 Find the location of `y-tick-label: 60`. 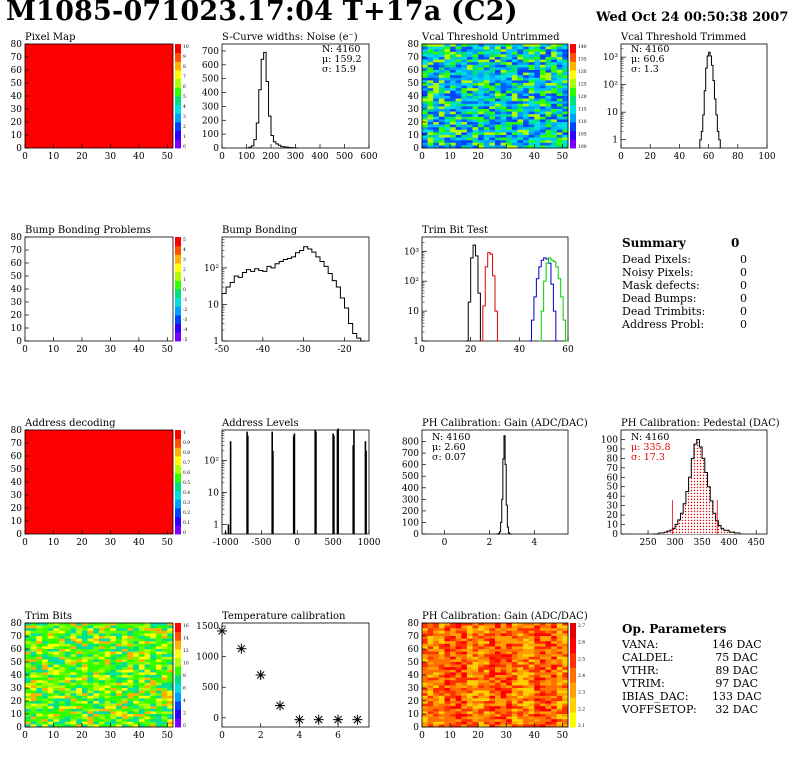

y-tick-label: 60 is located at coordinates (17, 264).